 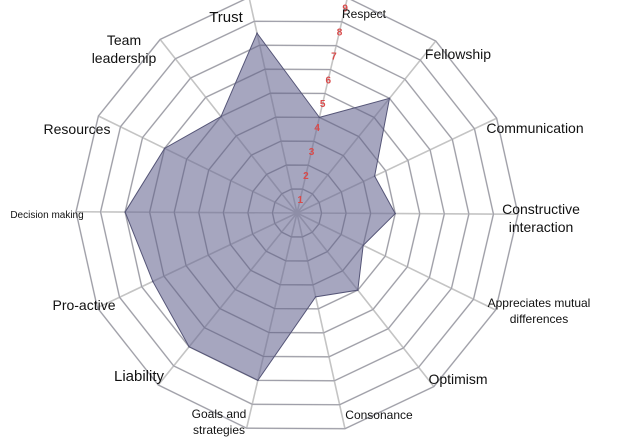 I want to click on category-label-2: Respect, so click(x=364, y=14).